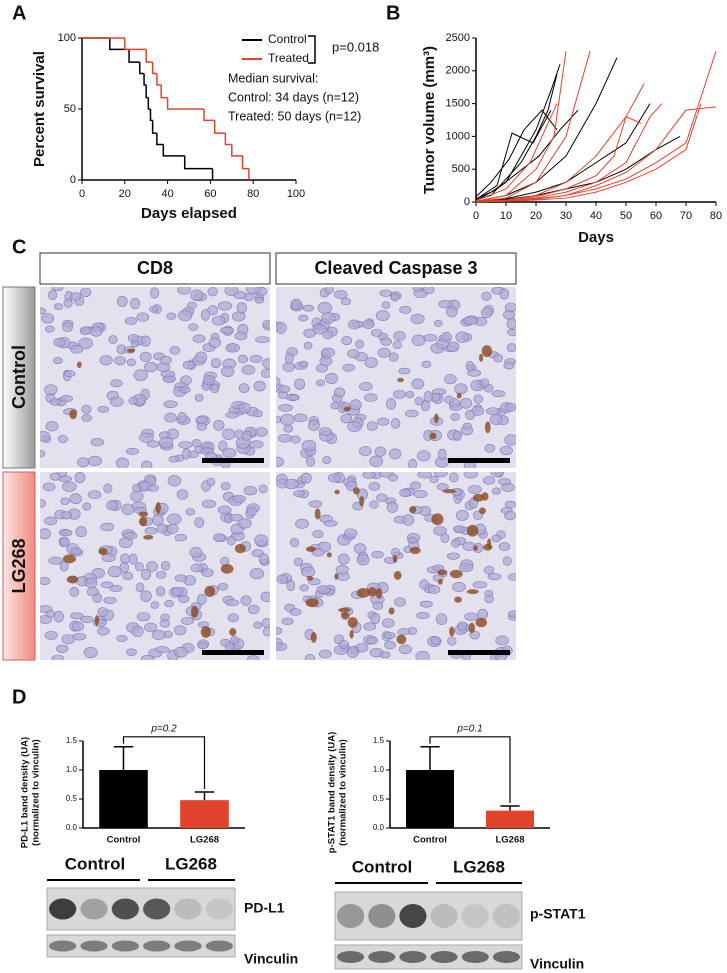  What do you see at coordinates (557, 964) in the screenshot?
I see `band-label: Vinculin` at bounding box center [557, 964].